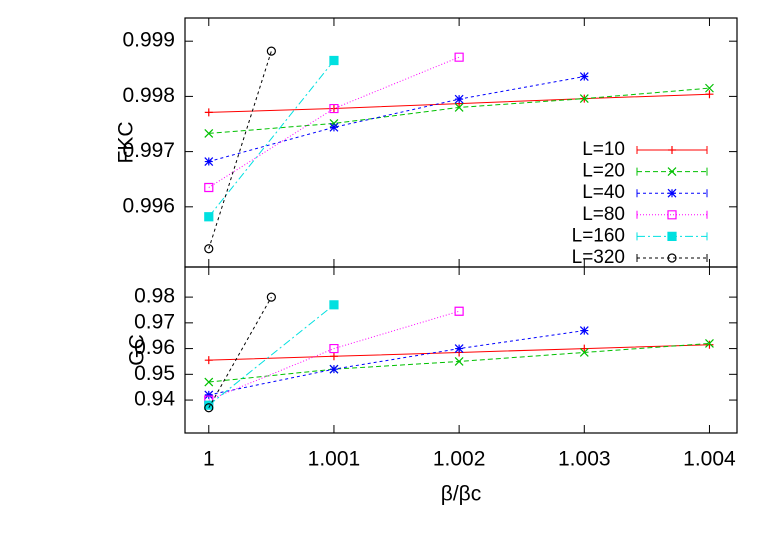  What do you see at coordinates (461, 494) in the screenshot?
I see `x-axis-label: β/βc` at bounding box center [461, 494].